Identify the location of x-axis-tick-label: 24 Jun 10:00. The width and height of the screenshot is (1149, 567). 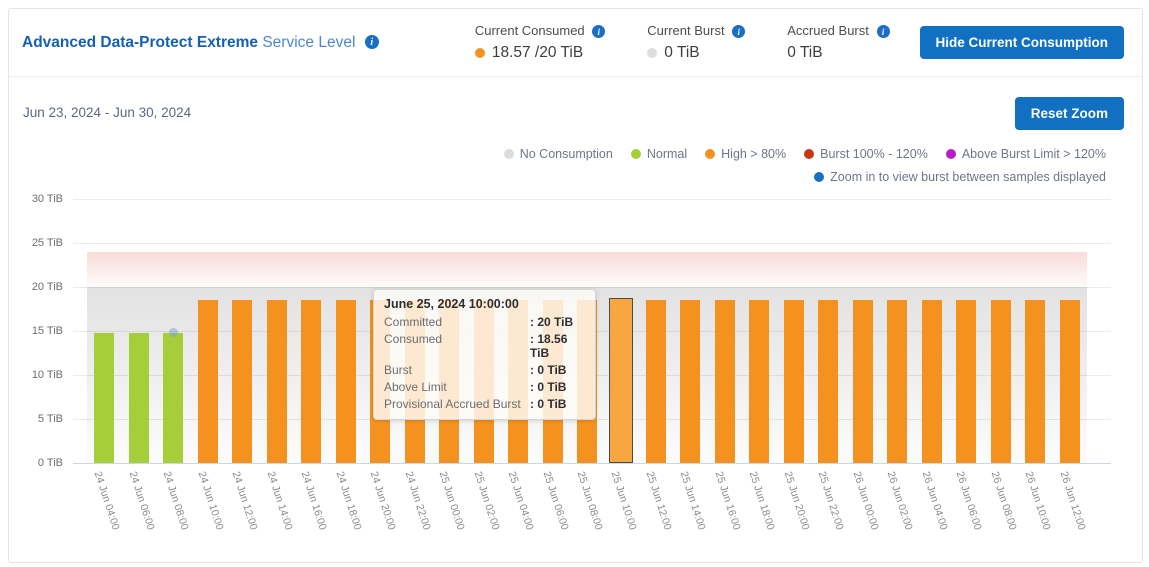
(210, 501).